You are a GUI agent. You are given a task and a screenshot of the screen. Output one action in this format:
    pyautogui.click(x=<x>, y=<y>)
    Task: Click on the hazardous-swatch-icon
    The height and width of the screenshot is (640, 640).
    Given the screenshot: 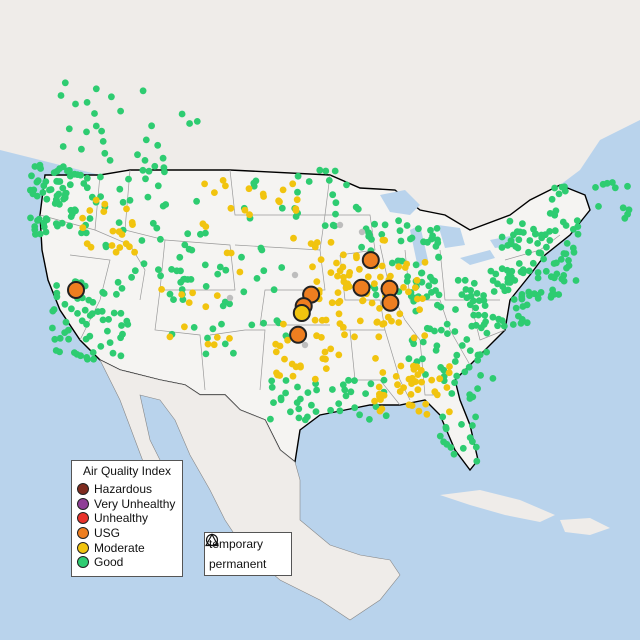 What is the action you would take?
    pyautogui.click(x=83, y=489)
    